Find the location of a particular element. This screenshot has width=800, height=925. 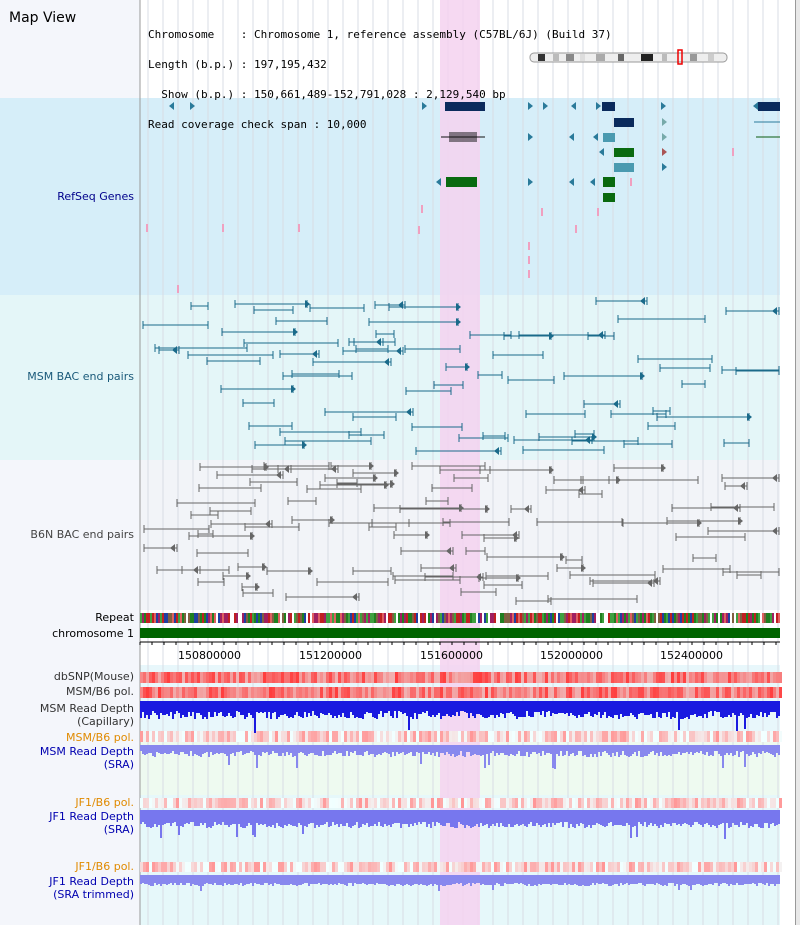

vertical-scrollbar is located at coordinates (797, 462).